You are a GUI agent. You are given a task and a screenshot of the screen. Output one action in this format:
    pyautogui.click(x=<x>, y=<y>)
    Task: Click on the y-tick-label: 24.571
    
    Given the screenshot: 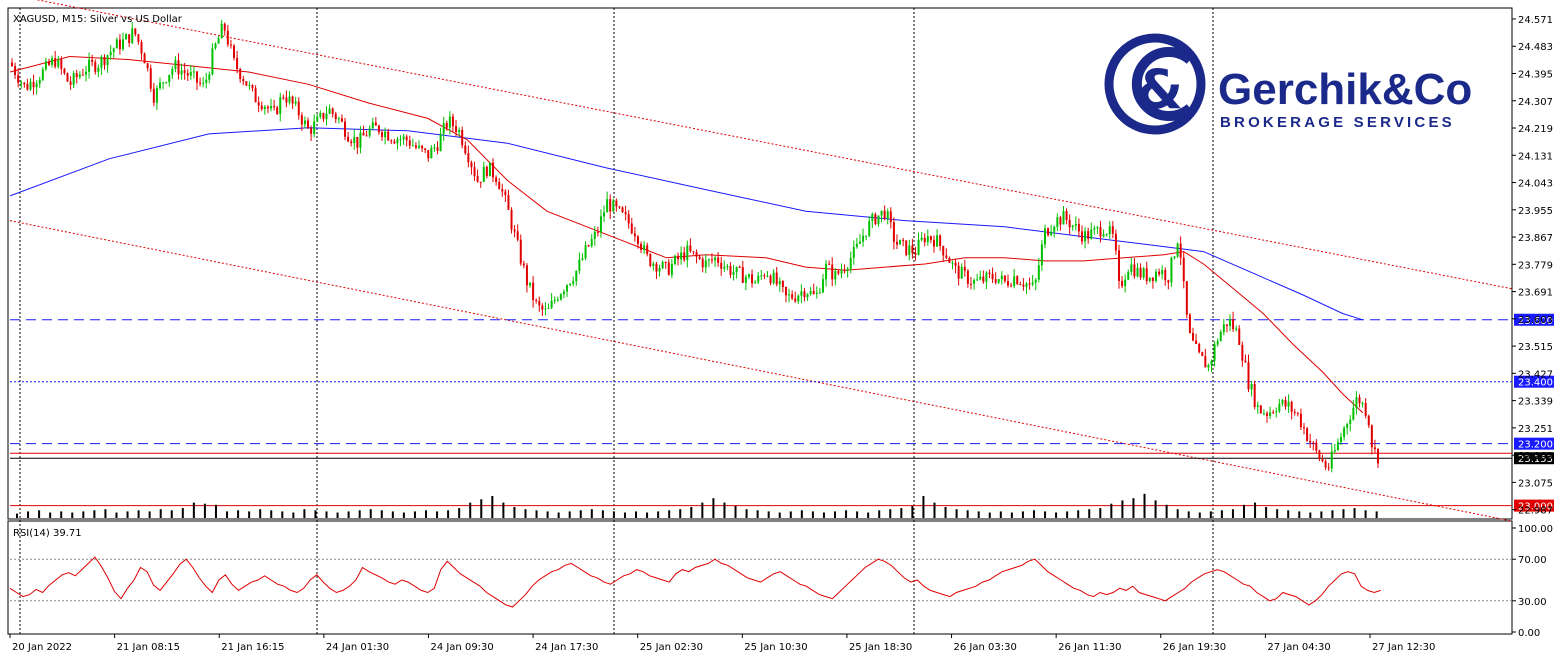 What is the action you would take?
    pyautogui.click(x=1535, y=20)
    